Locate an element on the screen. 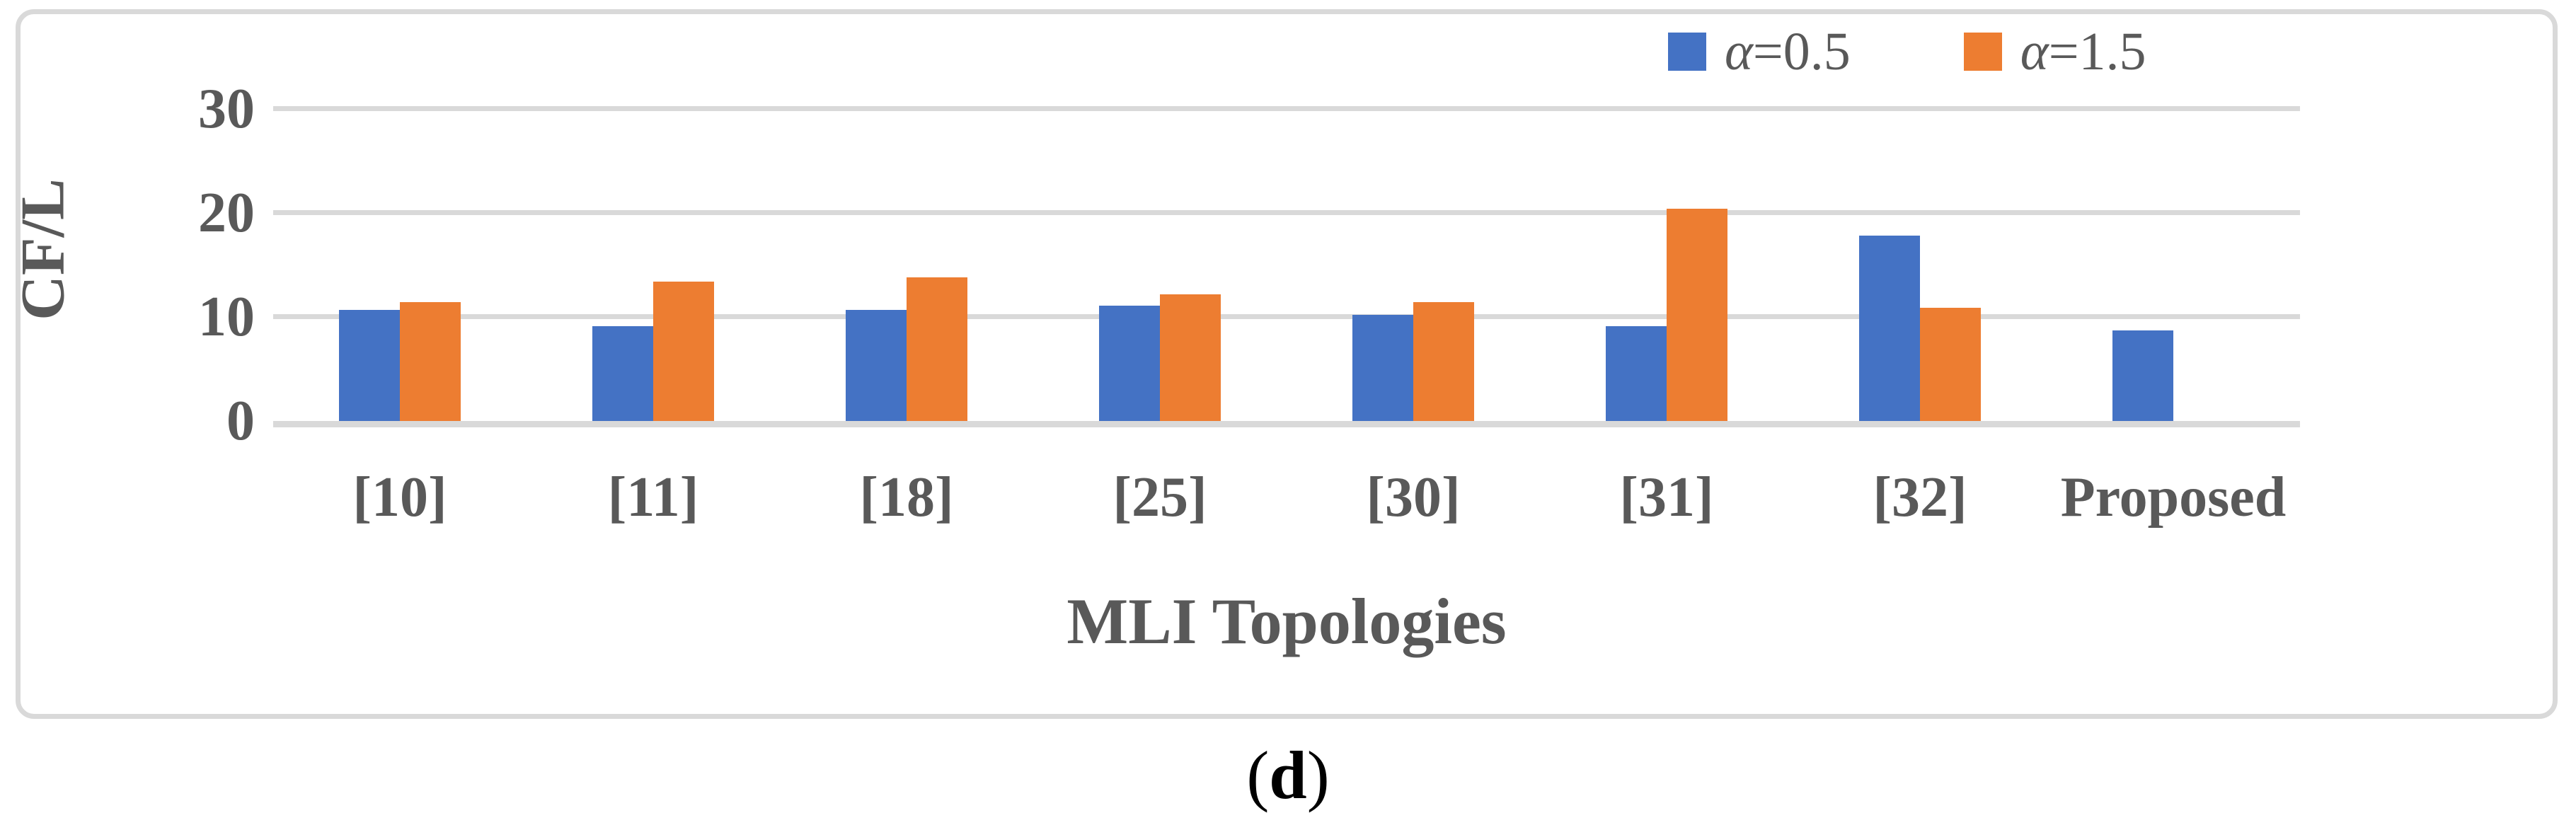 The height and width of the screenshot is (825, 2576). x-axis-title: MLI Topologies is located at coordinates (1286, 621).